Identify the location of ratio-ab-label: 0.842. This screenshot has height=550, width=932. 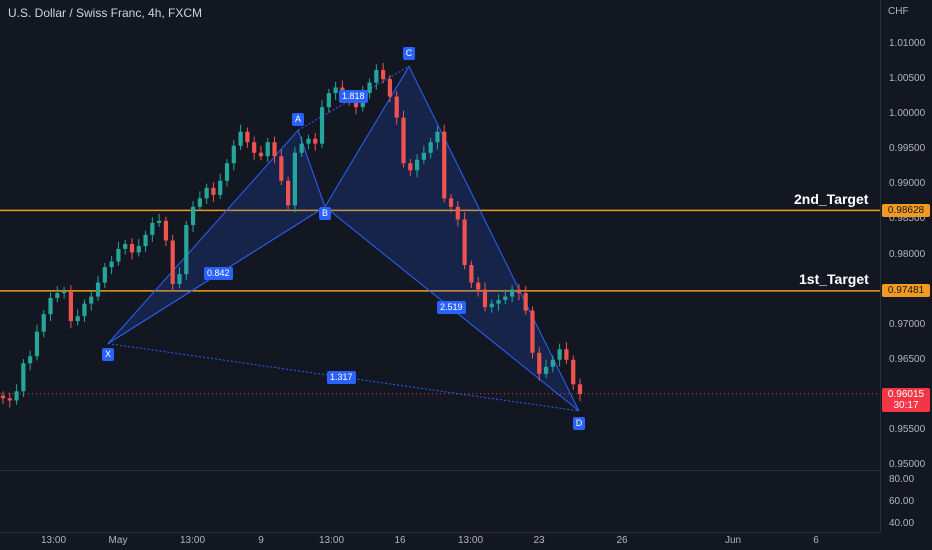
(218, 273).